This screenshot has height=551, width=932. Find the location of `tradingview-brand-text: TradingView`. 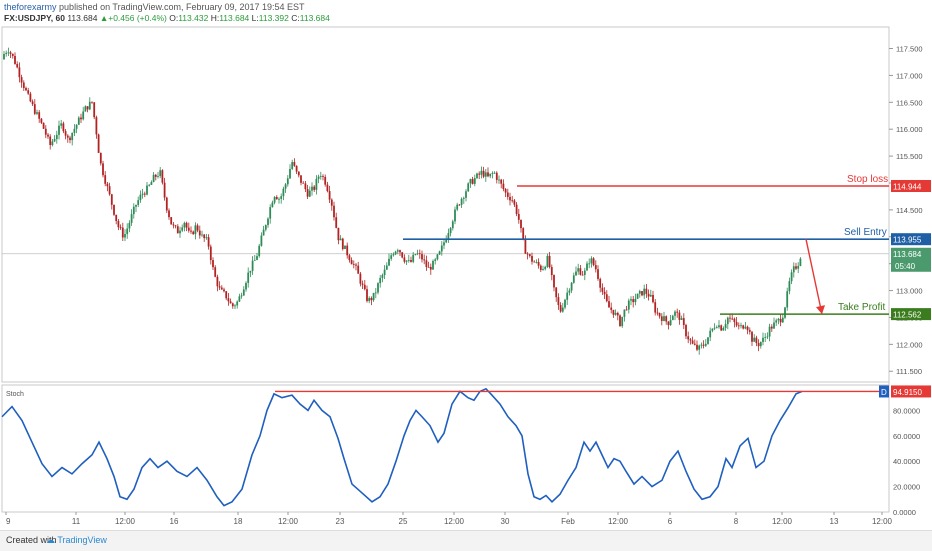

tradingview-brand-text: TradingView is located at coordinates (82, 540).